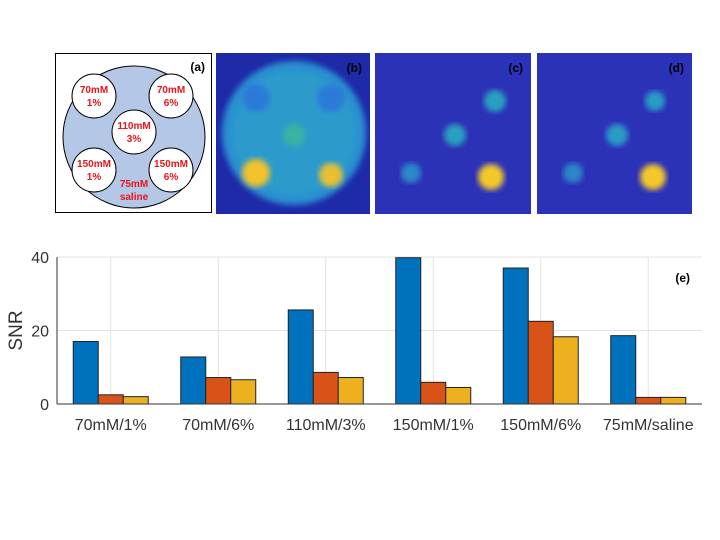 This screenshot has width=720, height=540. Describe the element at coordinates (614, 133) in the screenshot. I see `image-panel-d: (d)` at that location.